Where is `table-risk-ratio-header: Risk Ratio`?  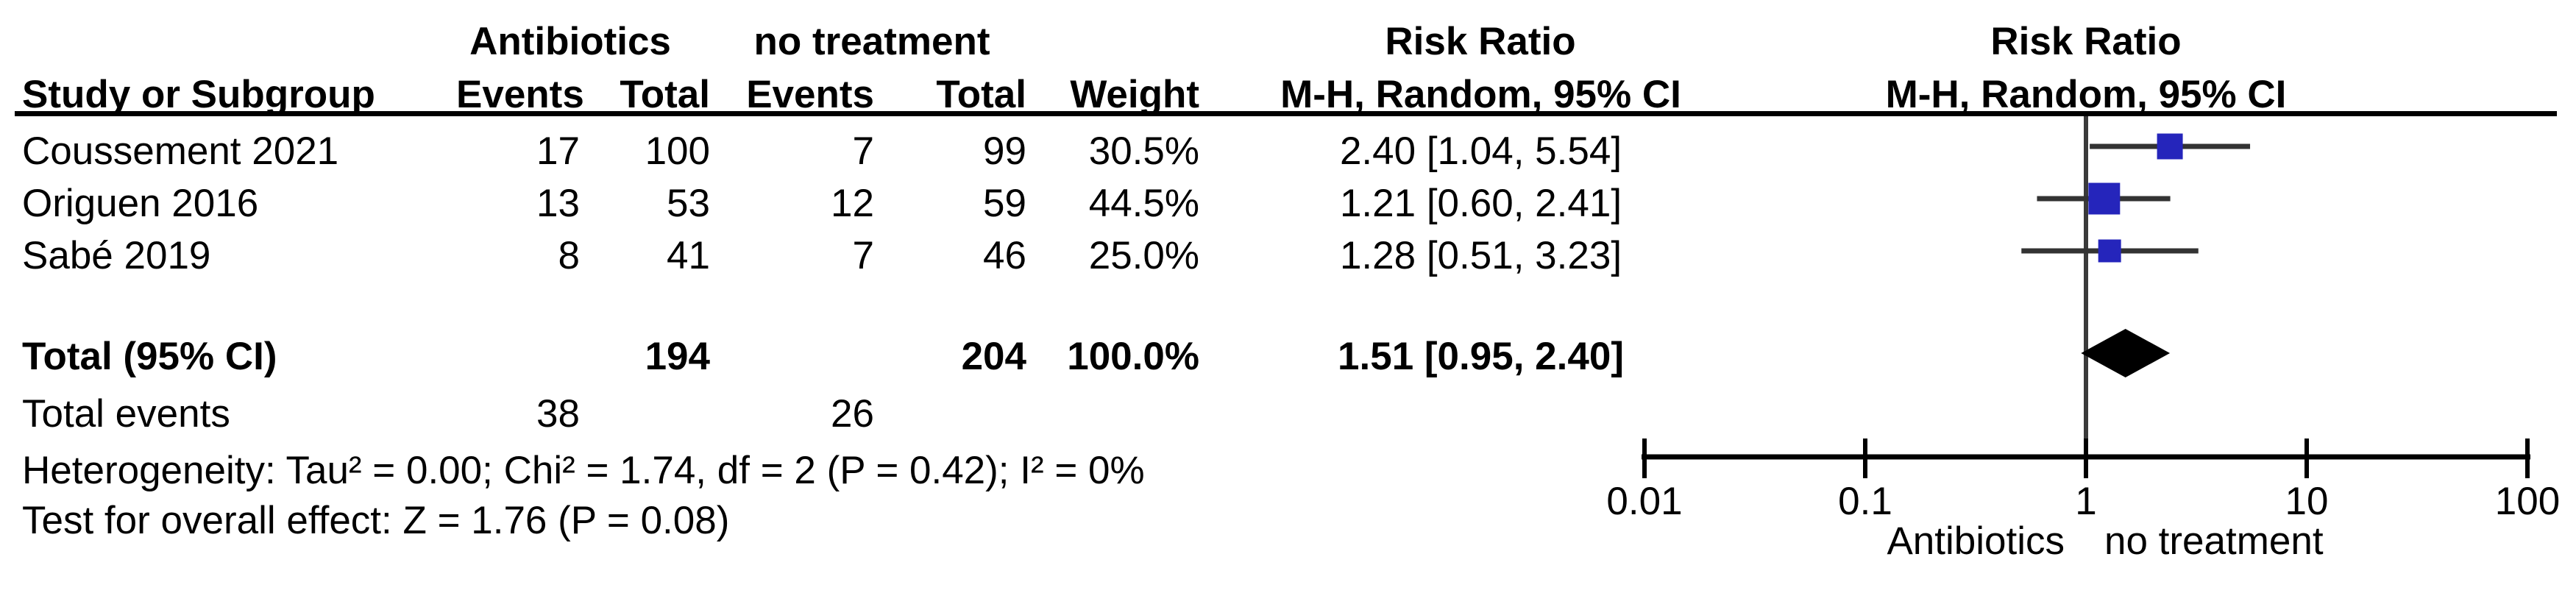 table-risk-ratio-header: Risk Ratio is located at coordinates (1480, 41).